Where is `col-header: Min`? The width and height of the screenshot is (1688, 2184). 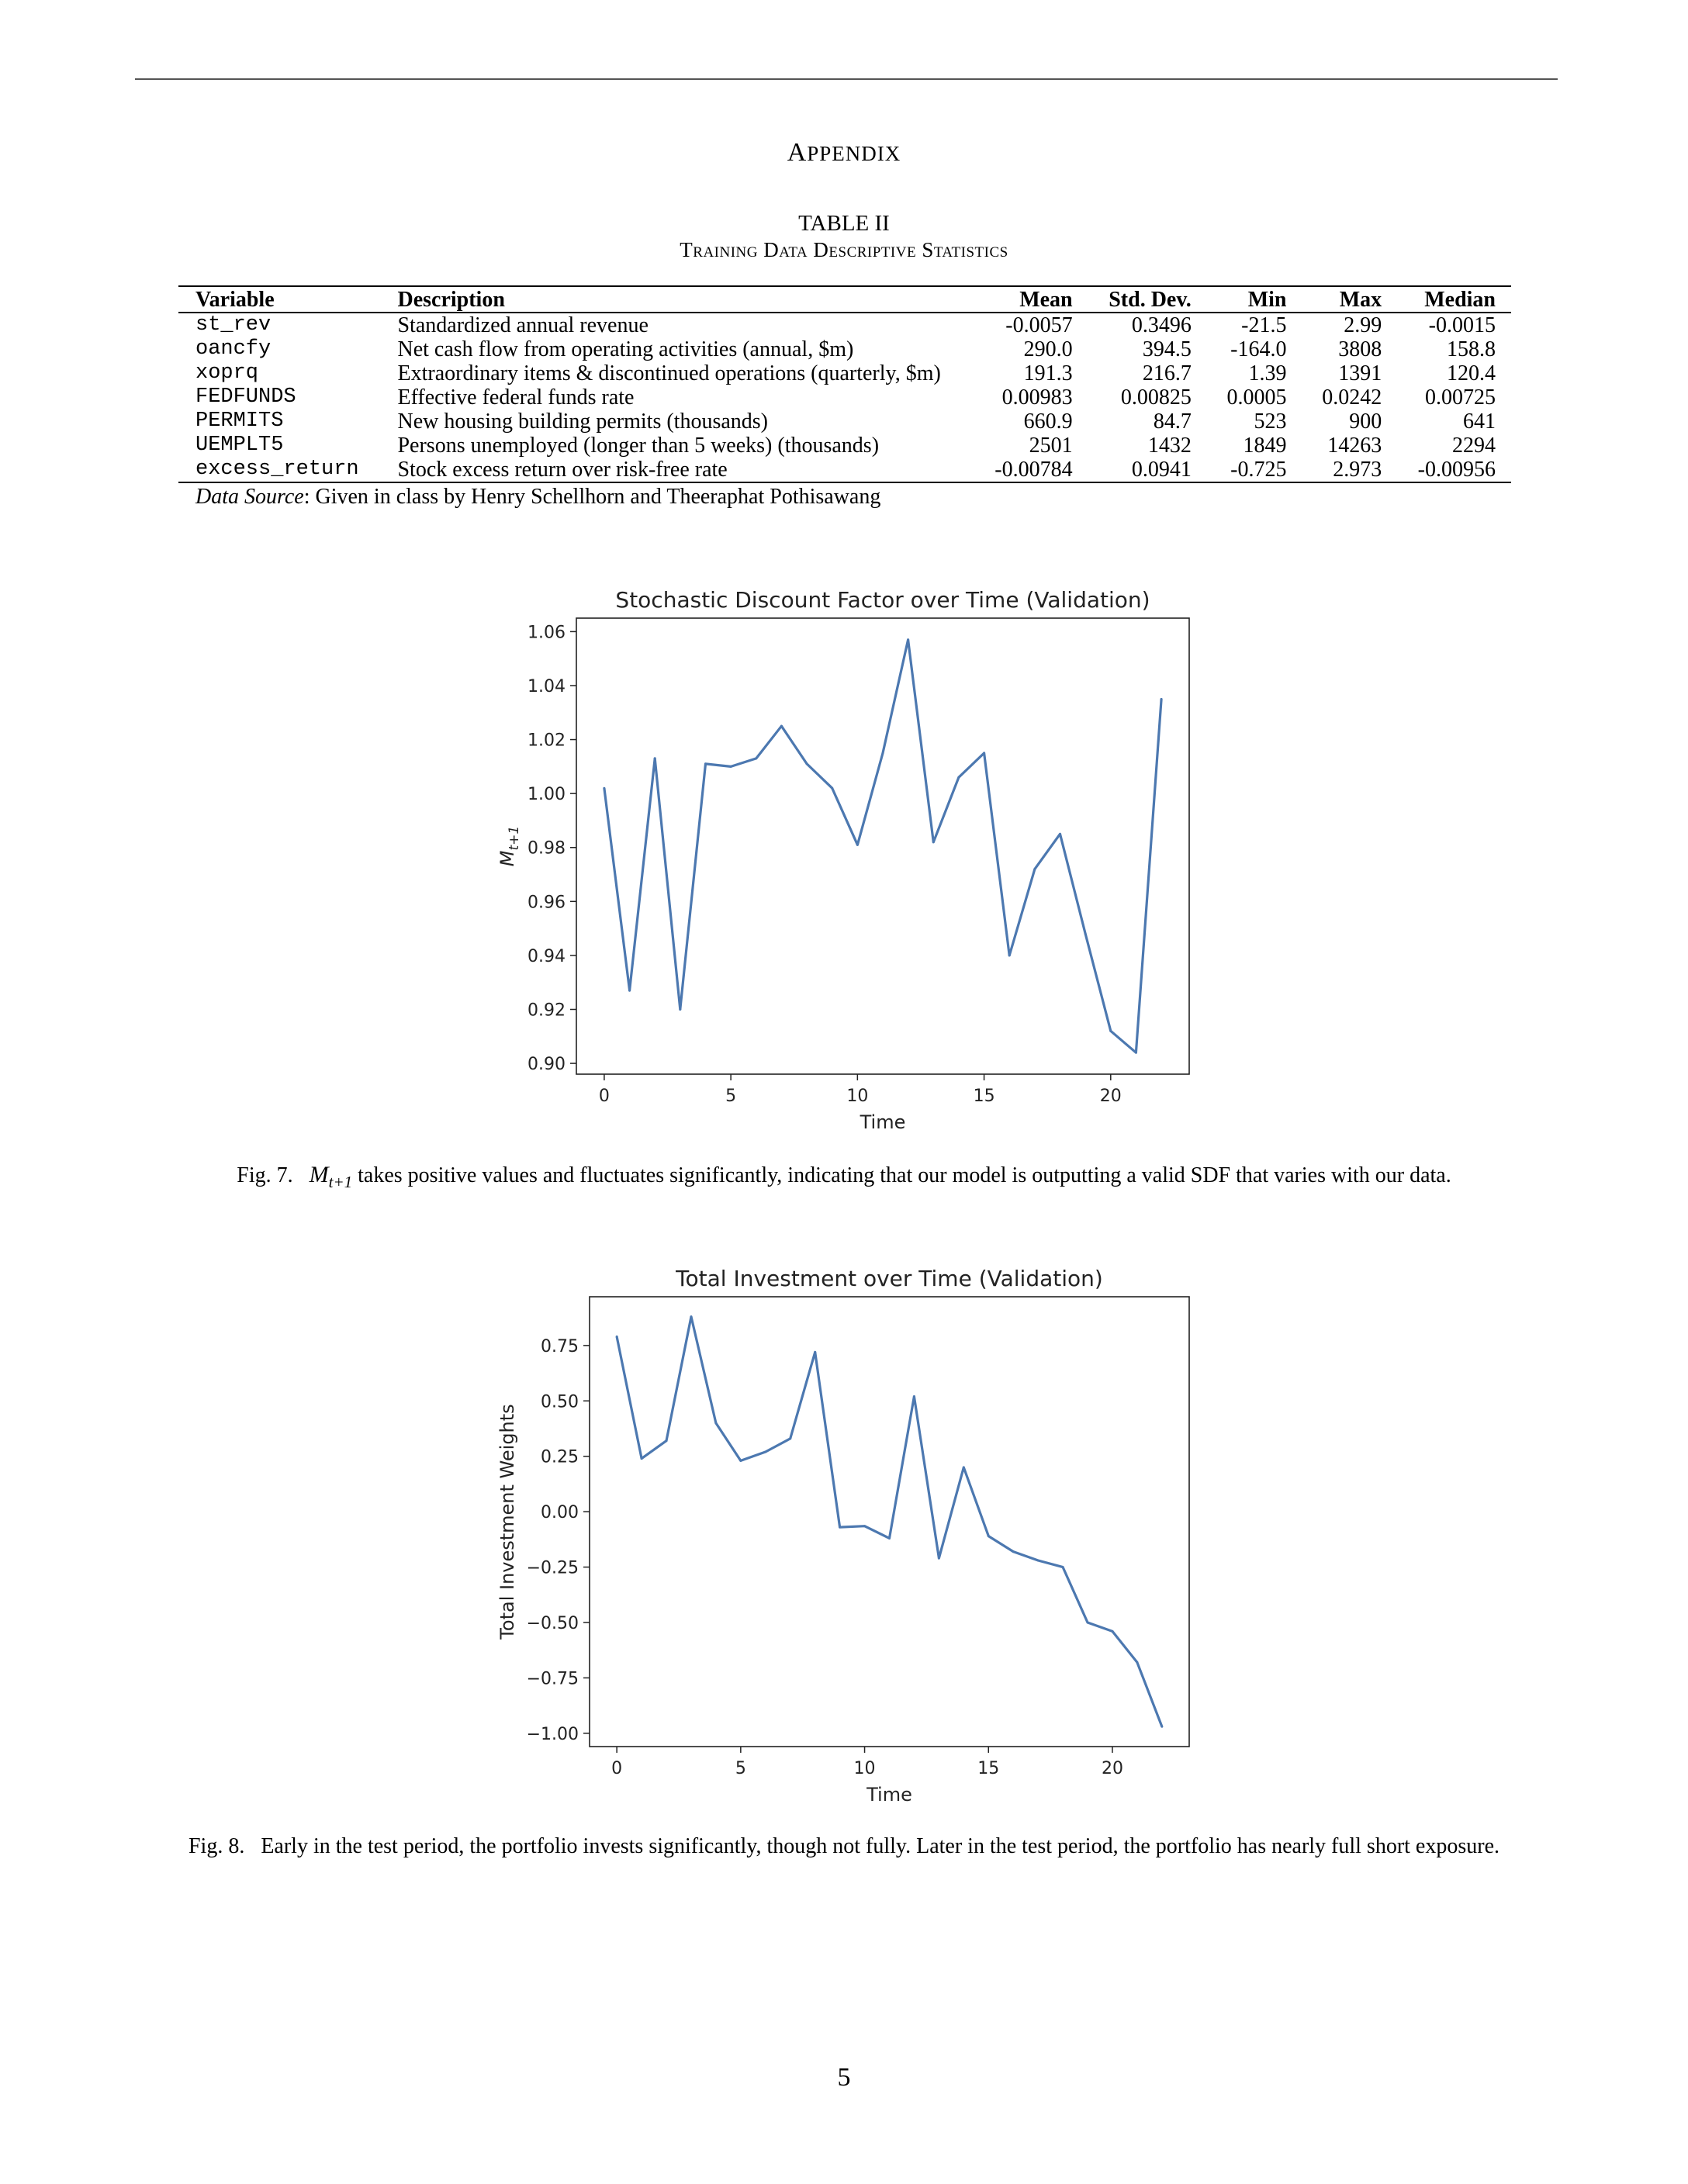 col-header: Min is located at coordinates (1254, 299).